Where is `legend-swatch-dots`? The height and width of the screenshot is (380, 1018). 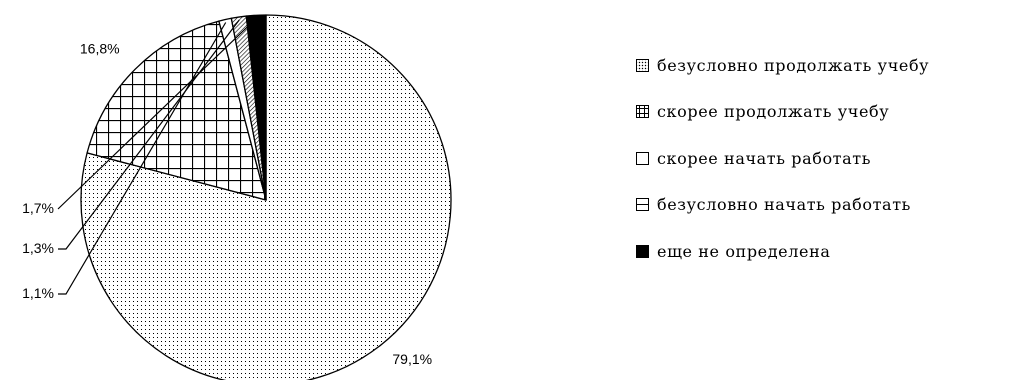 legend-swatch-dots is located at coordinates (642, 65).